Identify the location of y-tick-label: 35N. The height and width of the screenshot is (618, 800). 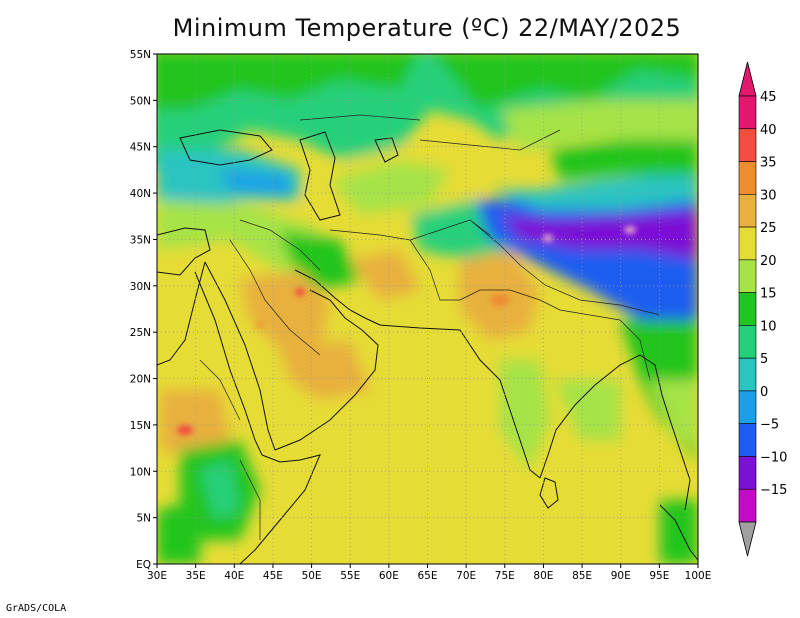
(140, 240).